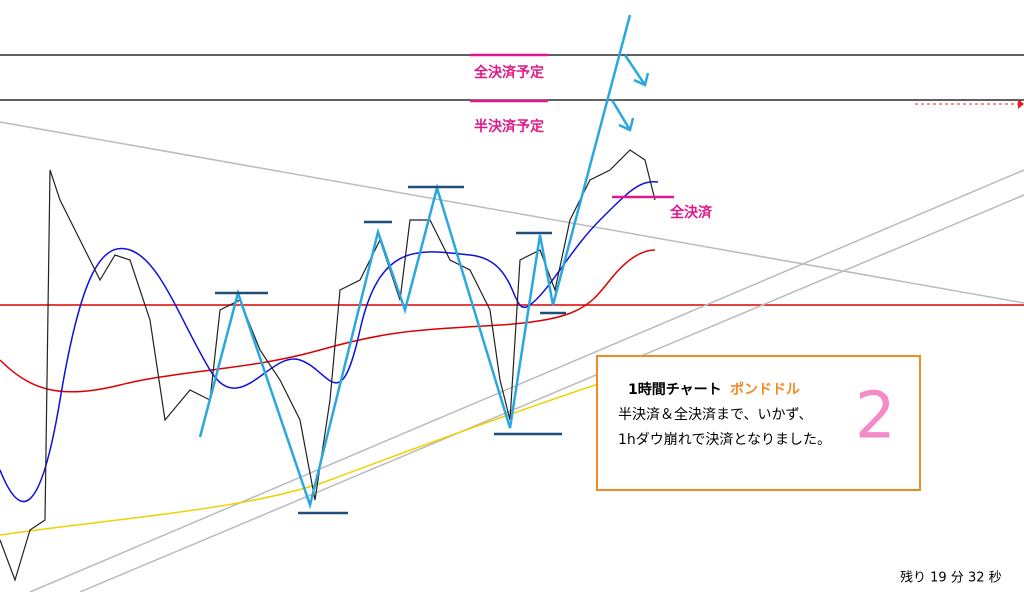 This screenshot has height=592, width=1024. I want to click on target-markers, so click(572, 126).